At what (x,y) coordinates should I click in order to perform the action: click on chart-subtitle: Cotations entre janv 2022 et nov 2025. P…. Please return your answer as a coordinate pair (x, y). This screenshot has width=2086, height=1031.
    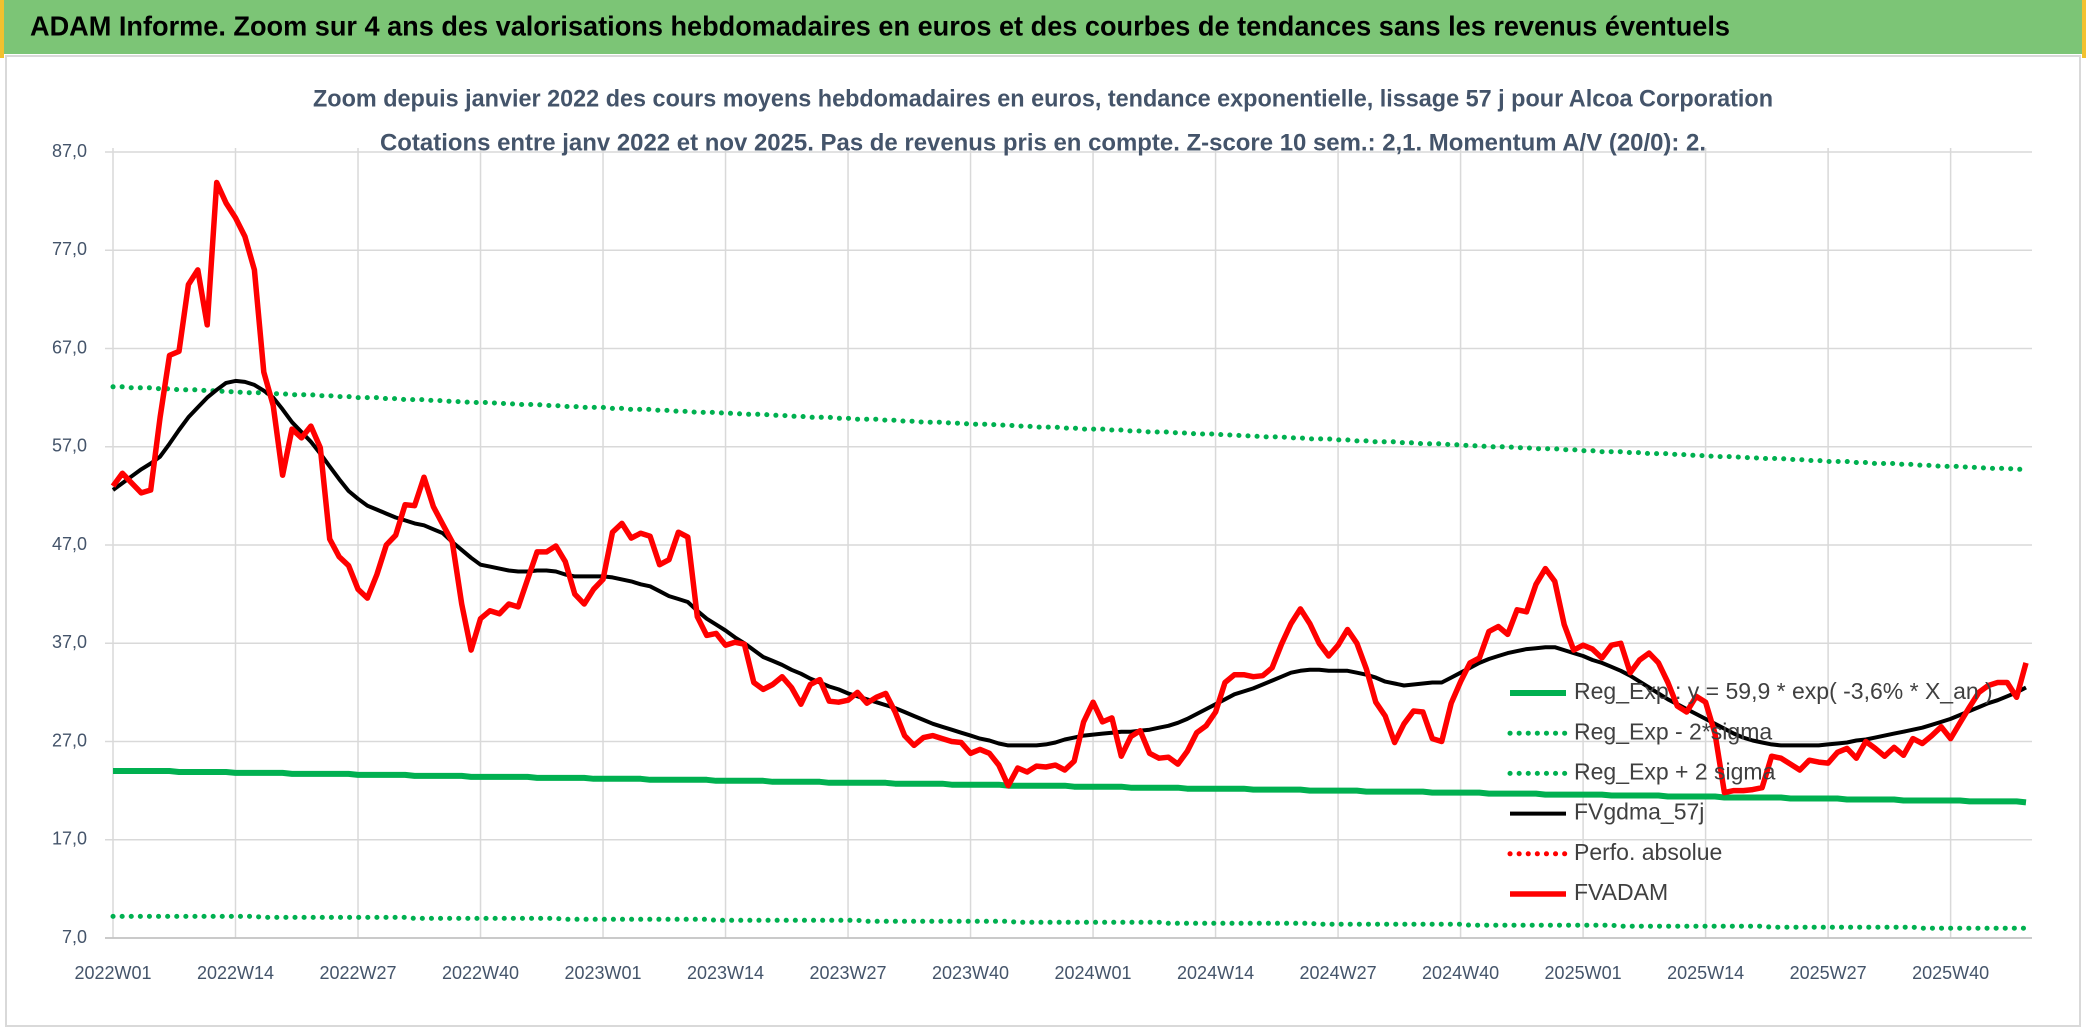
    Looking at the image, I should click on (1043, 142).